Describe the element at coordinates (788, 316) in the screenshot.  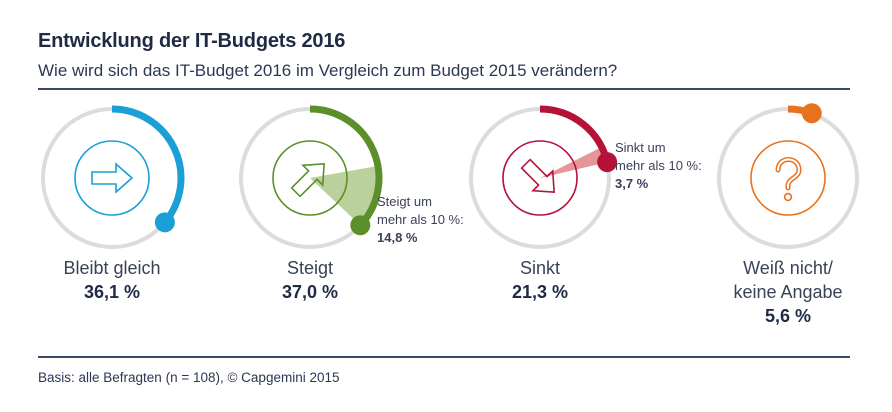
I see `value-label: 5,6 %` at that location.